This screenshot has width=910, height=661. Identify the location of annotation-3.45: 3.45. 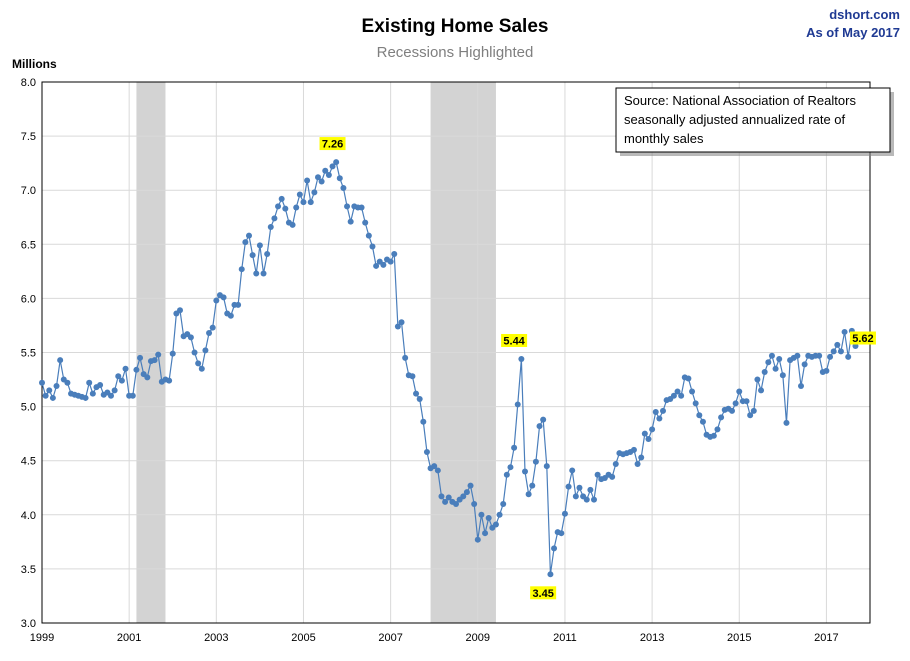
(543, 593).